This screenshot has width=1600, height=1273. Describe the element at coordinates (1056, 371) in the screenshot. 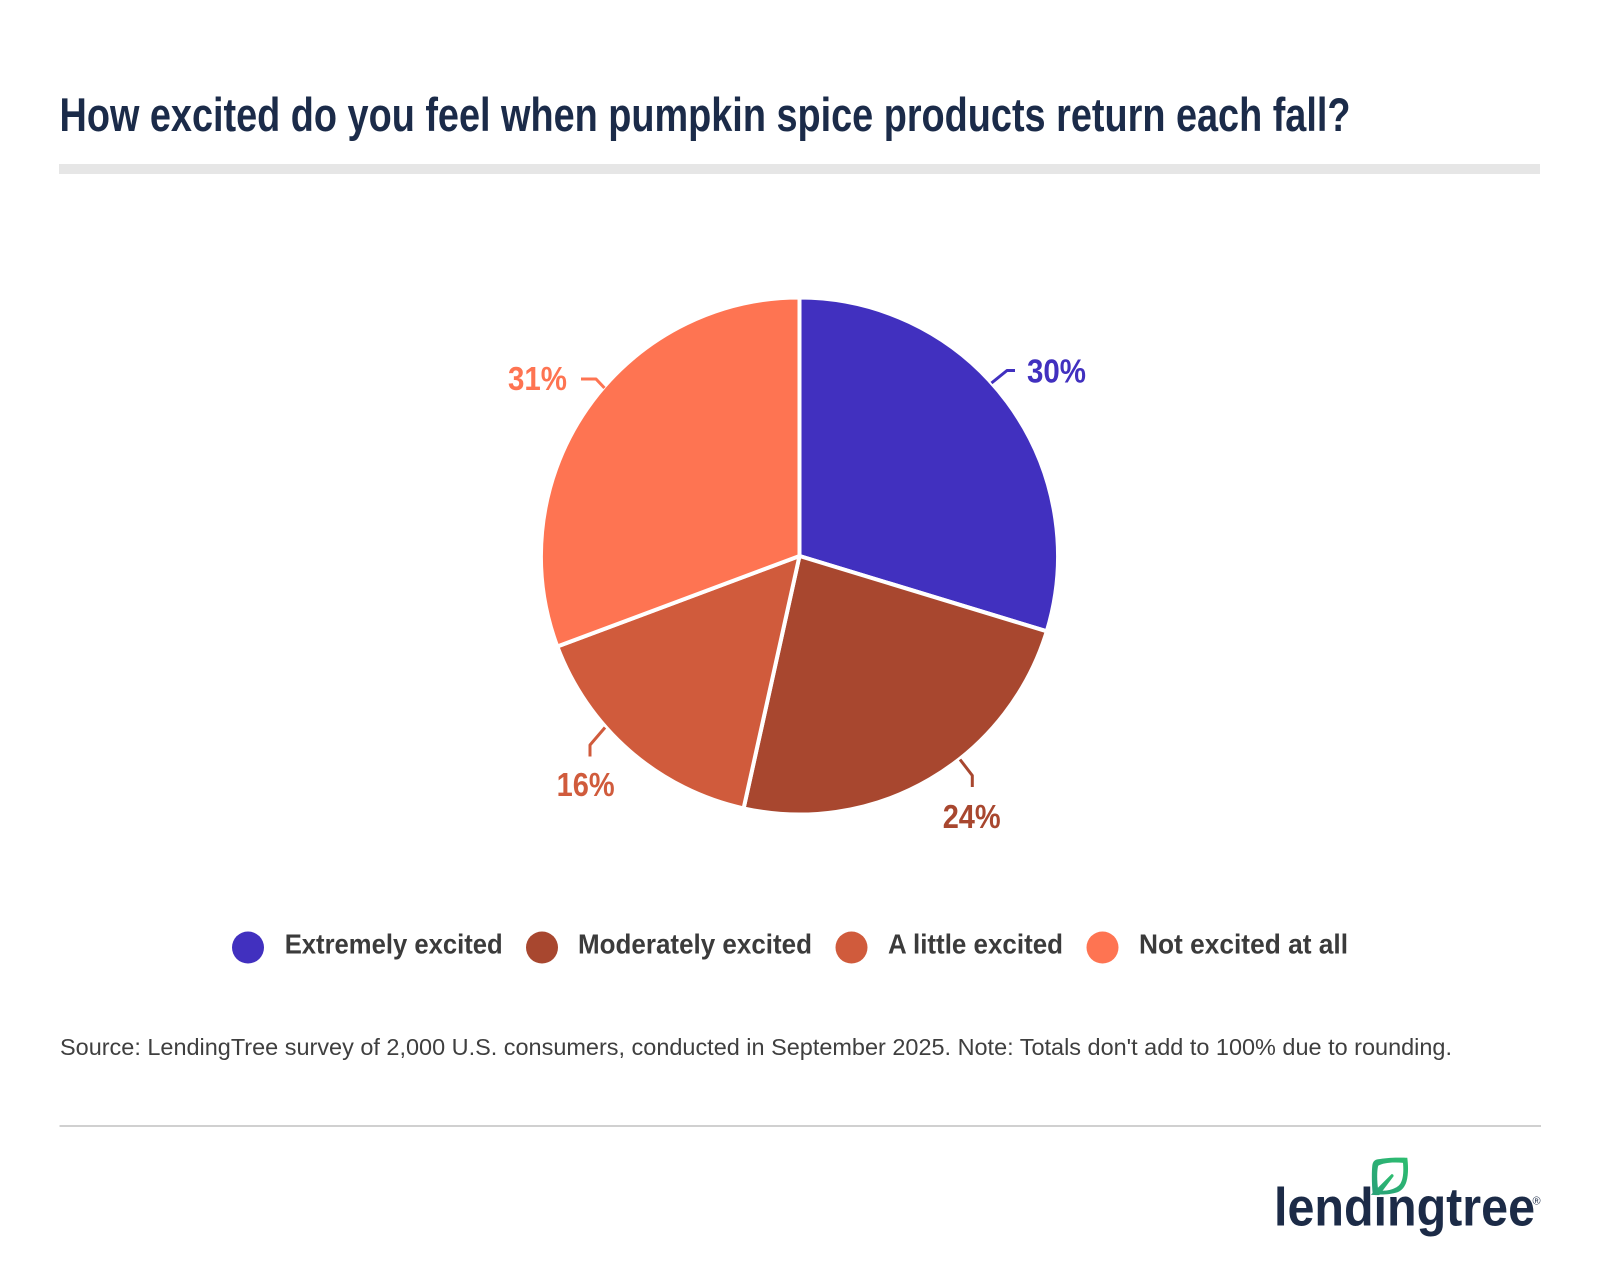

I see `svg-text: 30%` at that location.